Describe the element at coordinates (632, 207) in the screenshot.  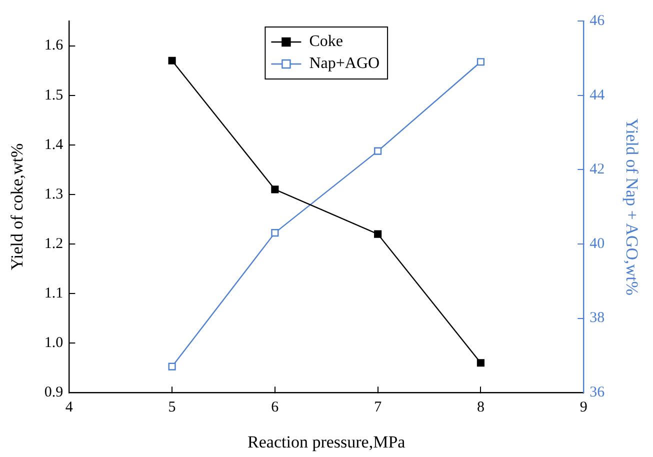
I see `y2-axis-title: Yield of Nap + AGO,wt%` at that location.